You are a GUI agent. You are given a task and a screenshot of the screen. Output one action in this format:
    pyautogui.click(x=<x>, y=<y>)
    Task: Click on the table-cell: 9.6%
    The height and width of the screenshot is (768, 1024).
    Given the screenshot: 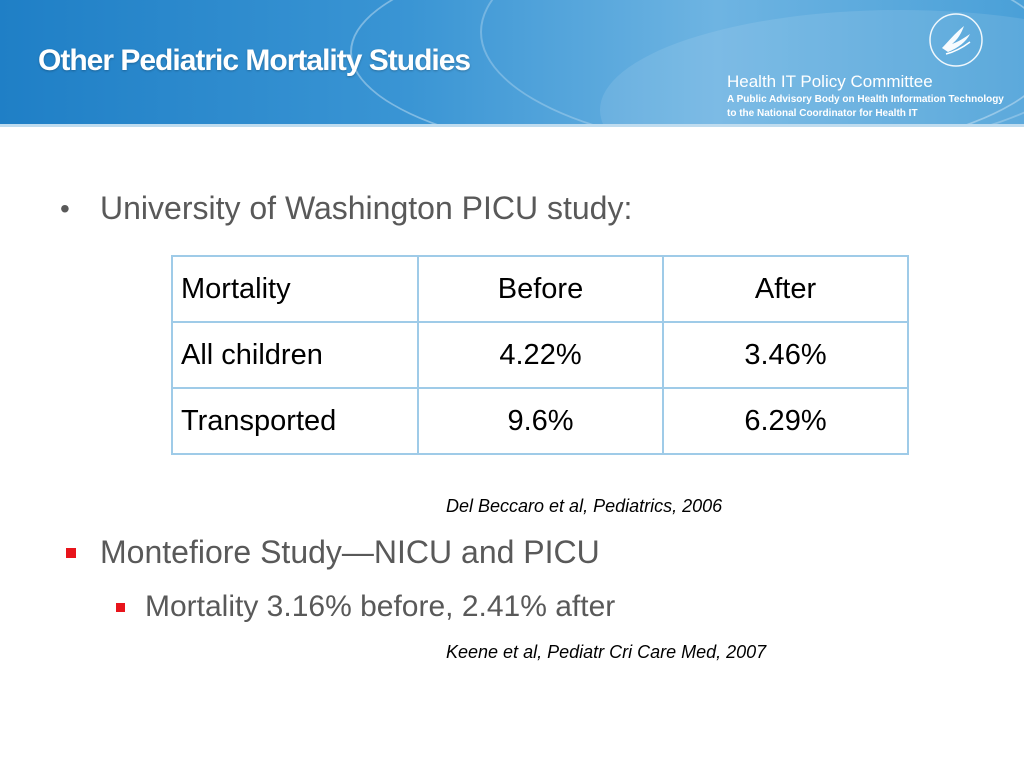 What is the action you would take?
    pyautogui.click(x=540, y=421)
    